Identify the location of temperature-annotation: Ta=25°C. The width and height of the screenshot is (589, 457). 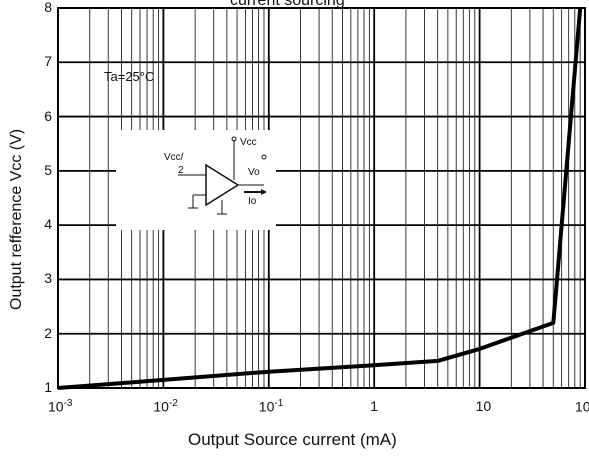
(129, 76).